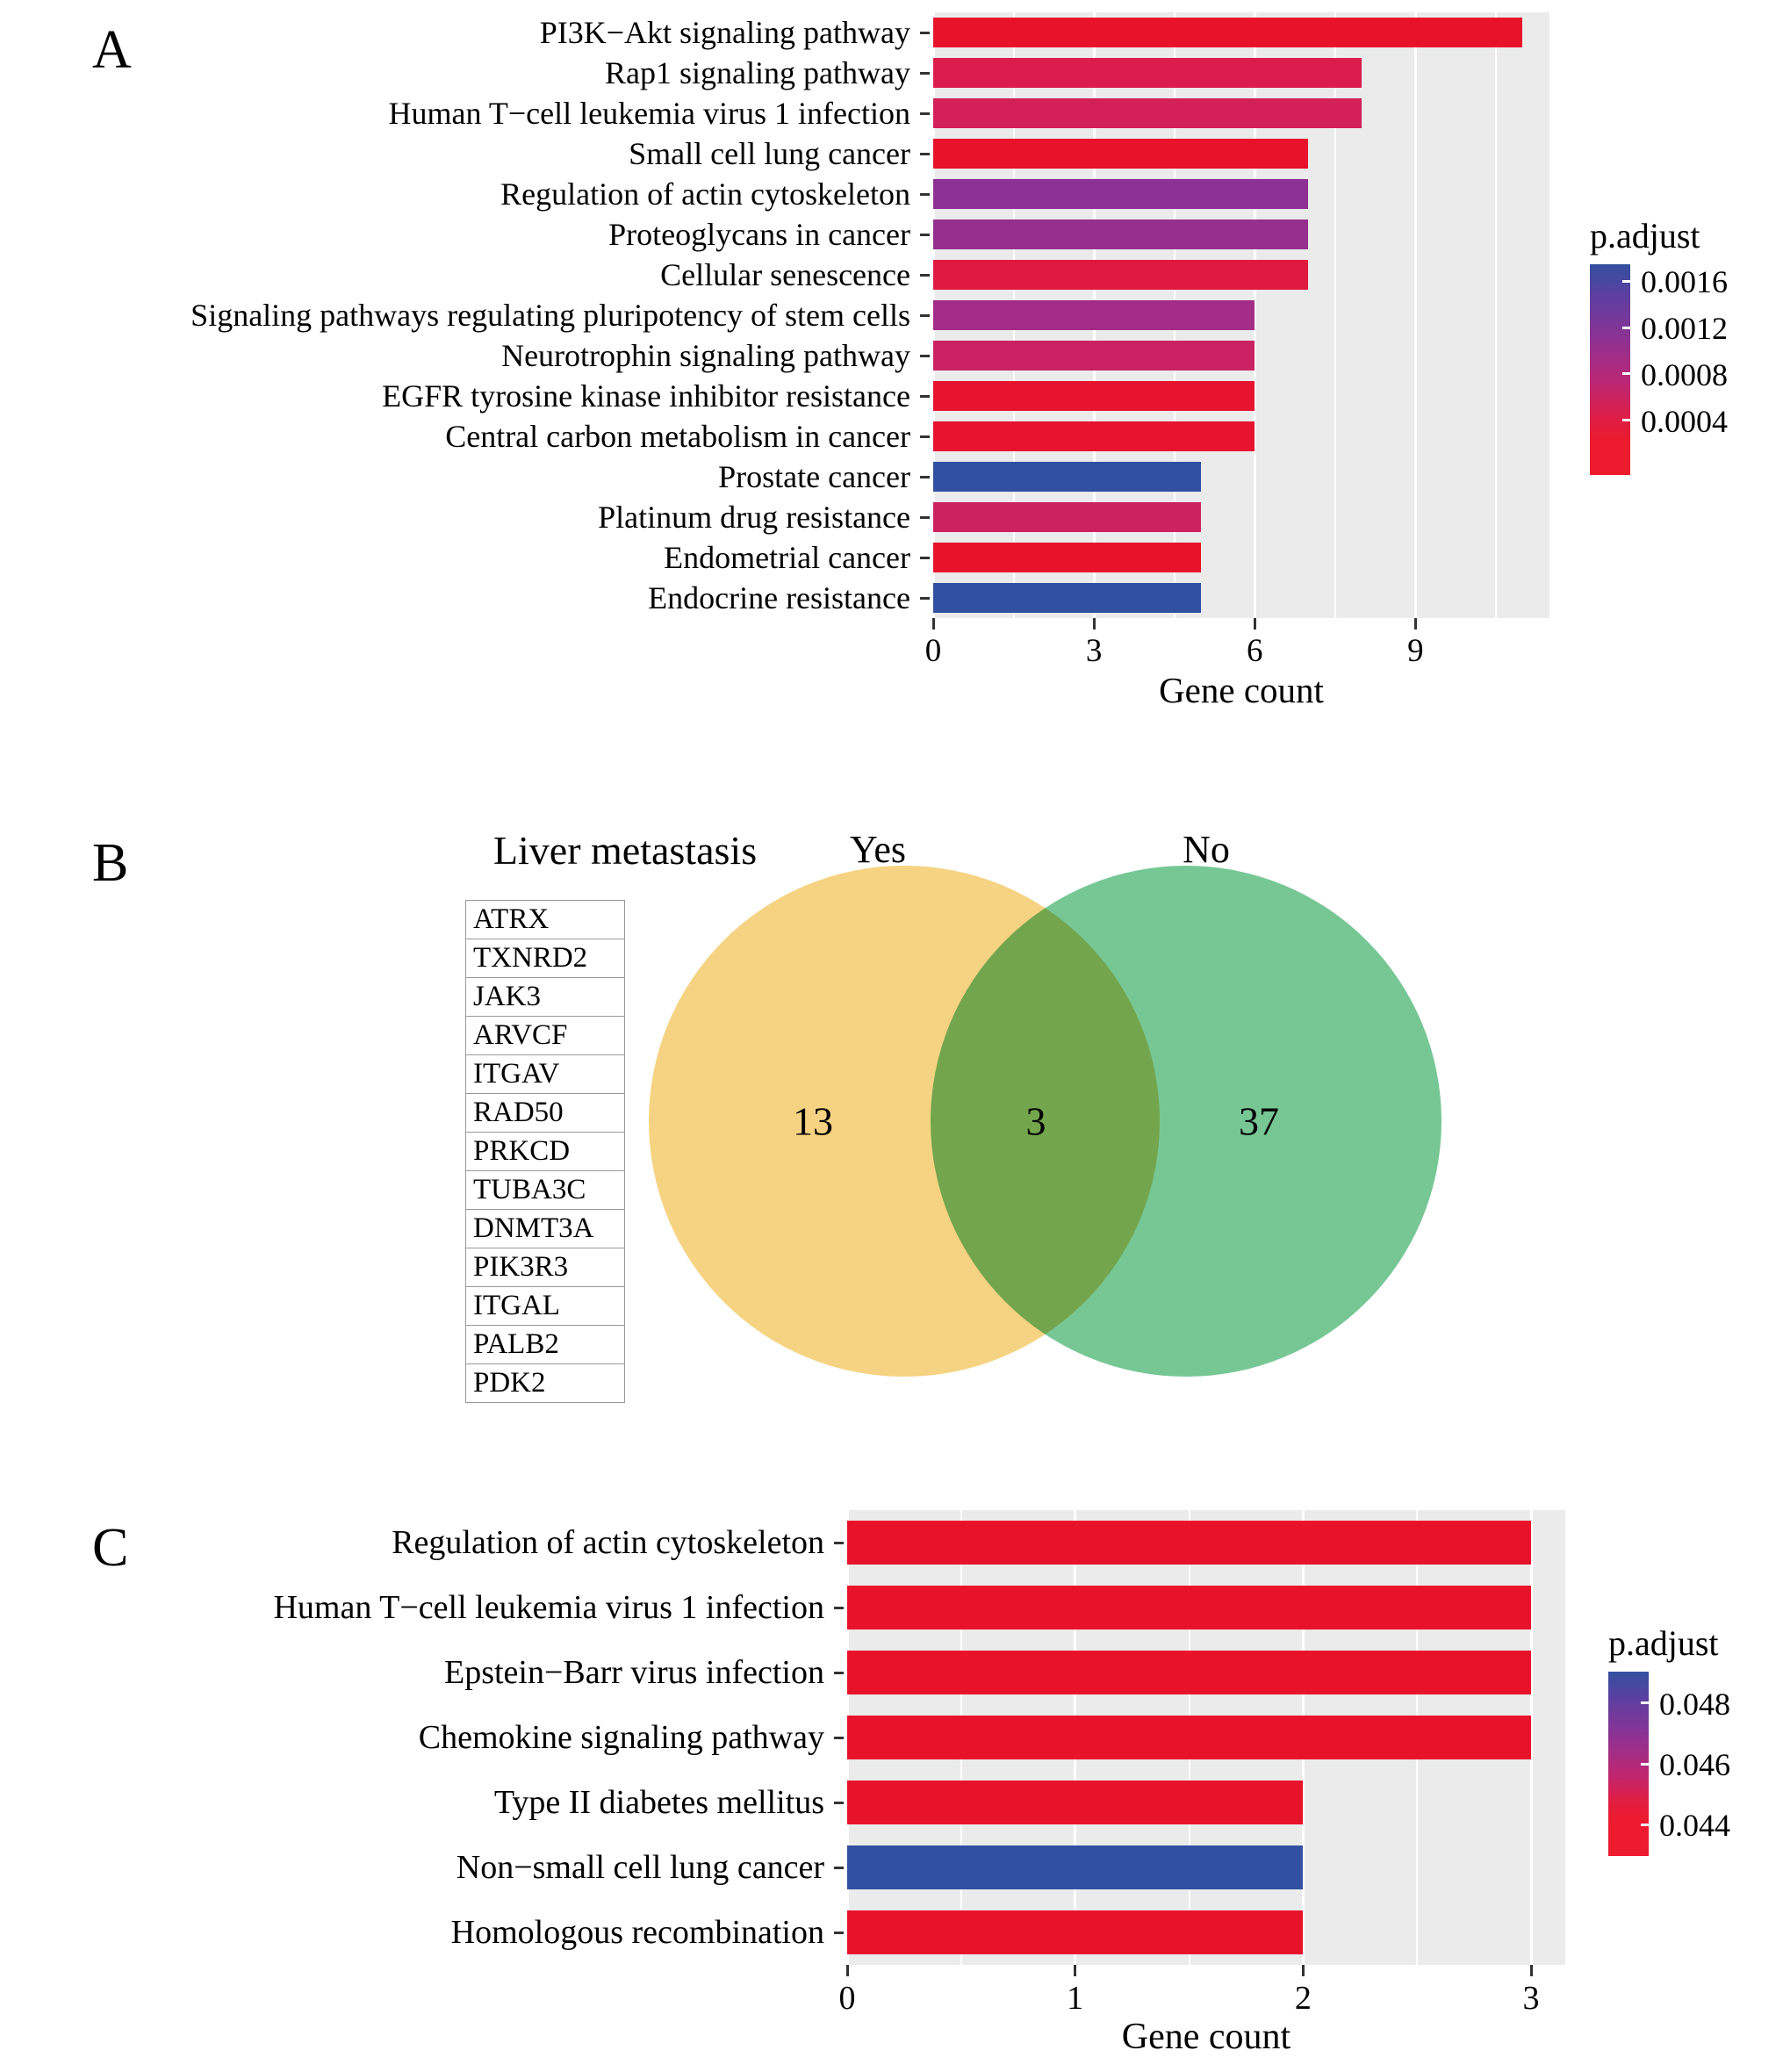  What do you see at coordinates (545, 958) in the screenshot?
I see `gene-list-row: TXNRD2` at bounding box center [545, 958].